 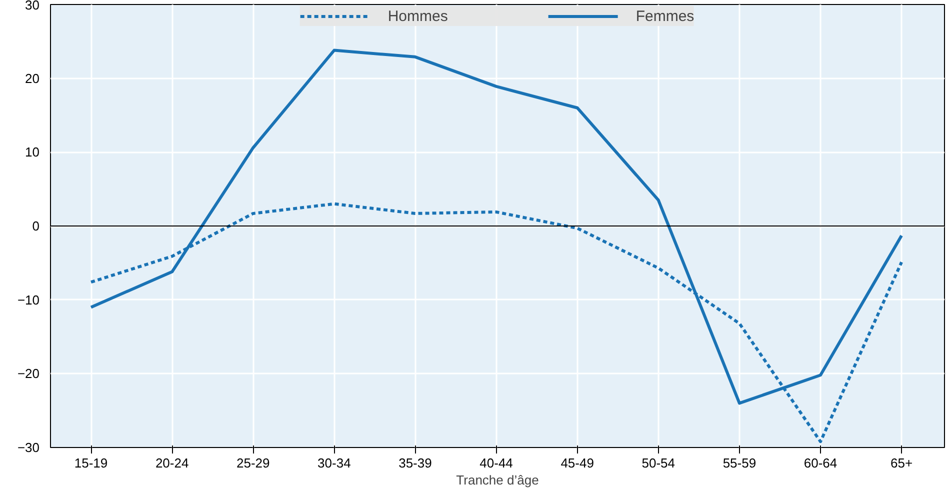 What do you see at coordinates (497, 480) in the screenshot?
I see `x-axis-title: Tranche d’âge` at bounding box center [497, 480].